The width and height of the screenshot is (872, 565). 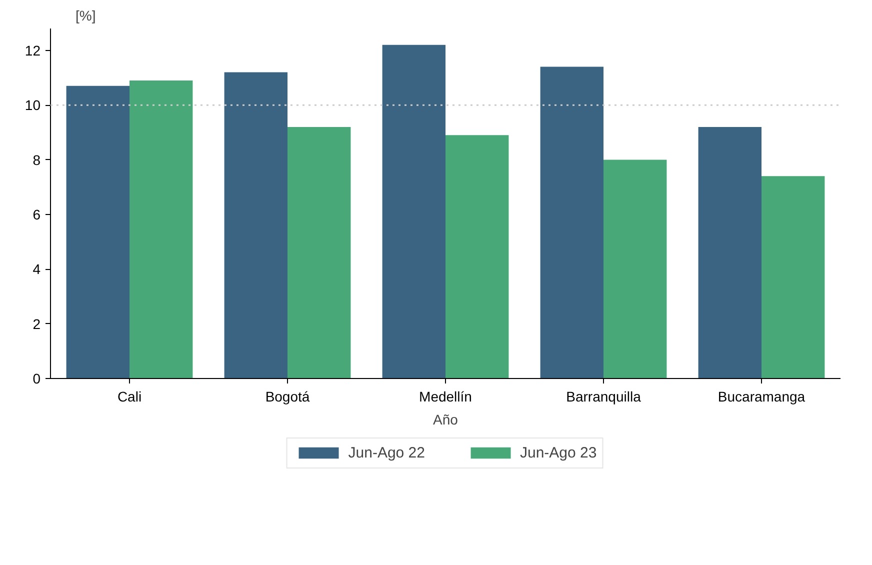 I want to click on x-tick-label: Cali, so click(x=129, y=396).